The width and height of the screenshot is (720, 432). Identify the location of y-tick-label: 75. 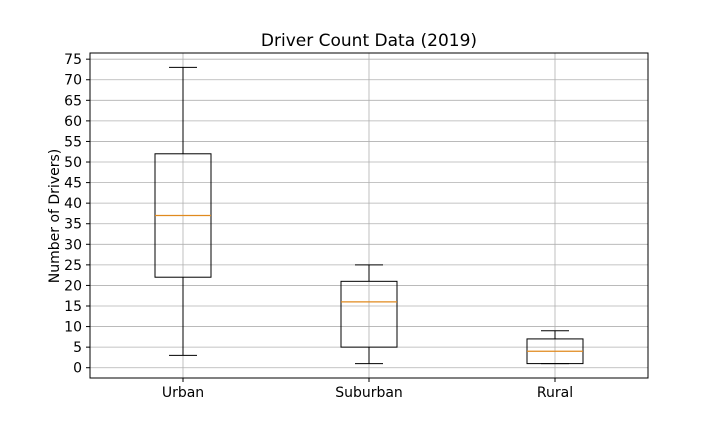
(73, 60).